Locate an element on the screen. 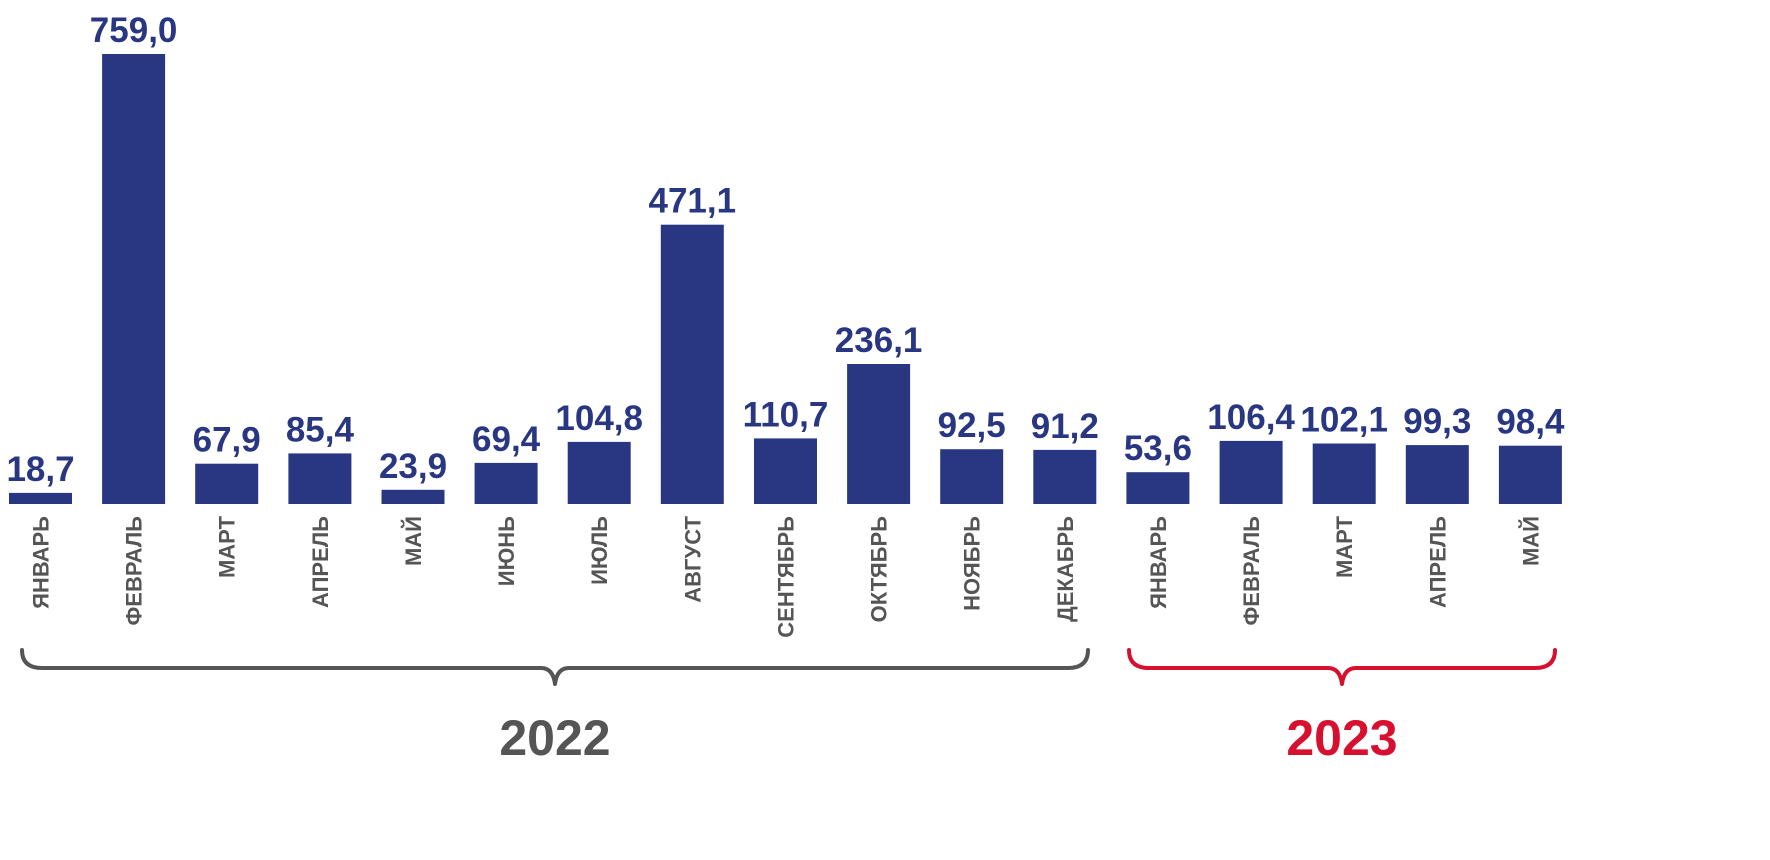 The height and width of the screenshot is (860, 1770). data-label: 759,0 is located at coordinates (134, 30).